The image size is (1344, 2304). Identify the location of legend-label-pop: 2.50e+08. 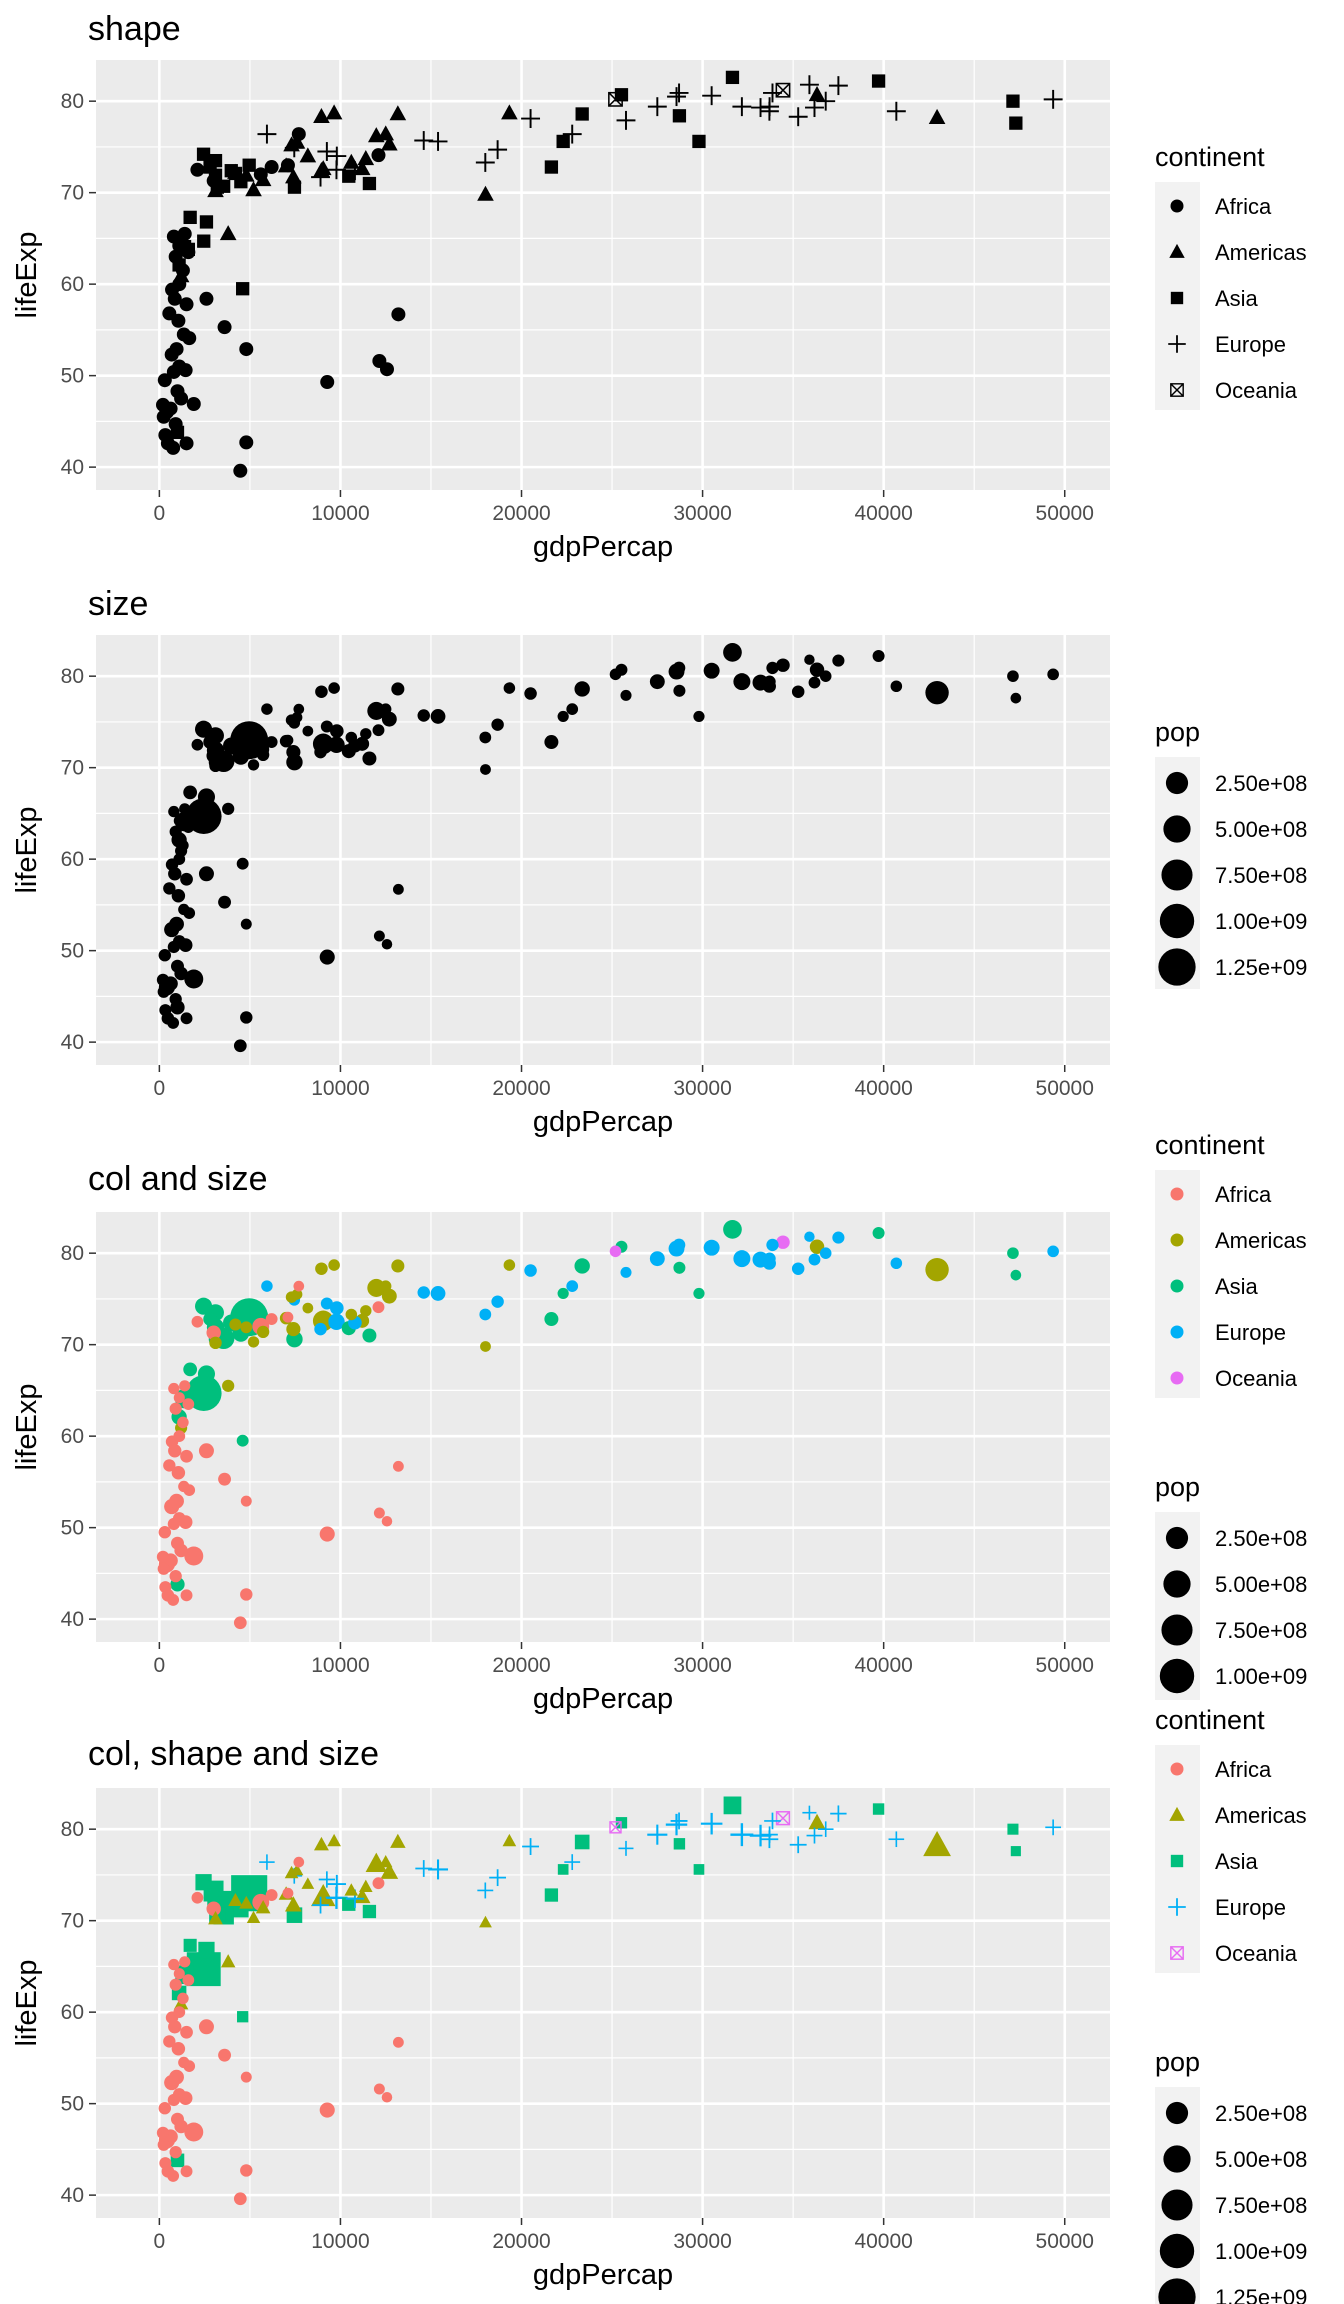
(1261, 2113).